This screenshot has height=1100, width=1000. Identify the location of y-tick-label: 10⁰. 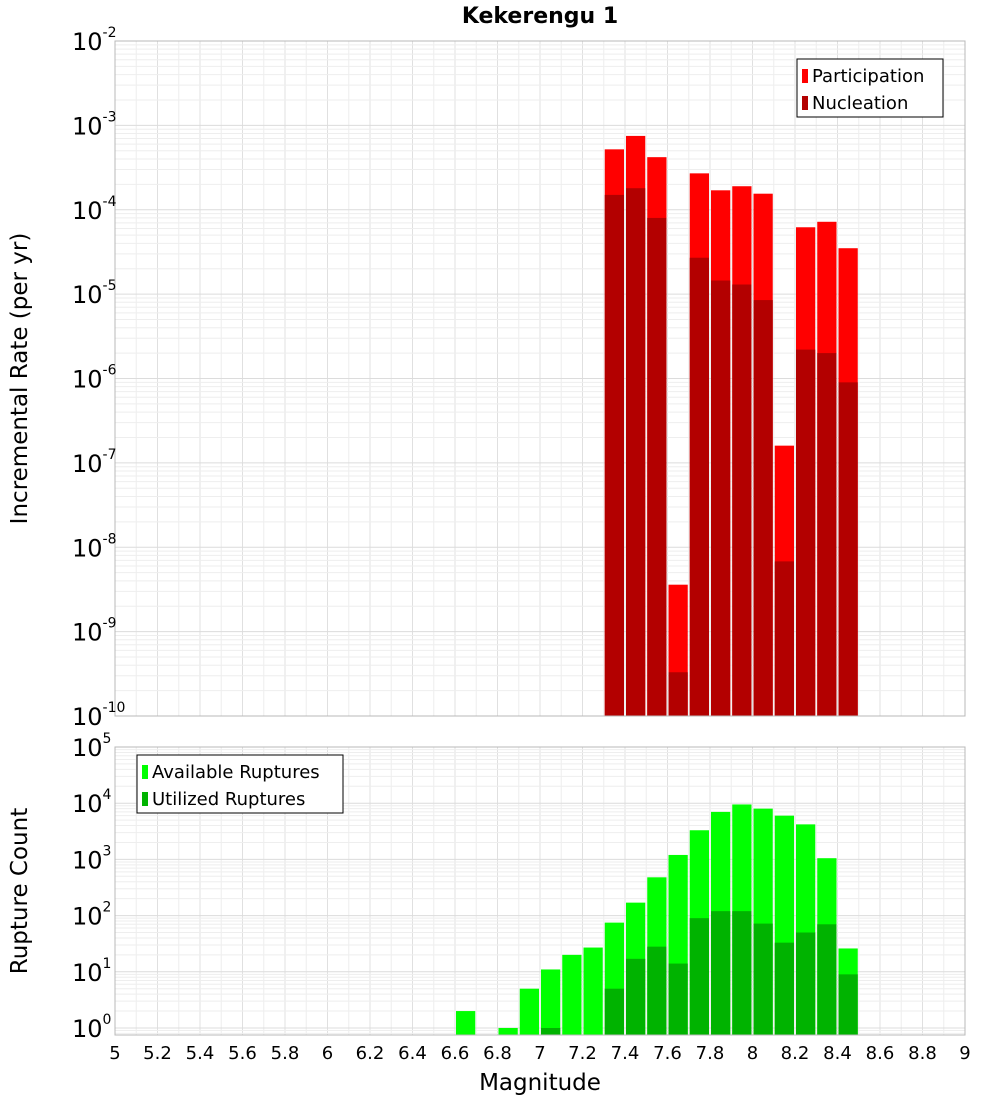
(91, 1027).